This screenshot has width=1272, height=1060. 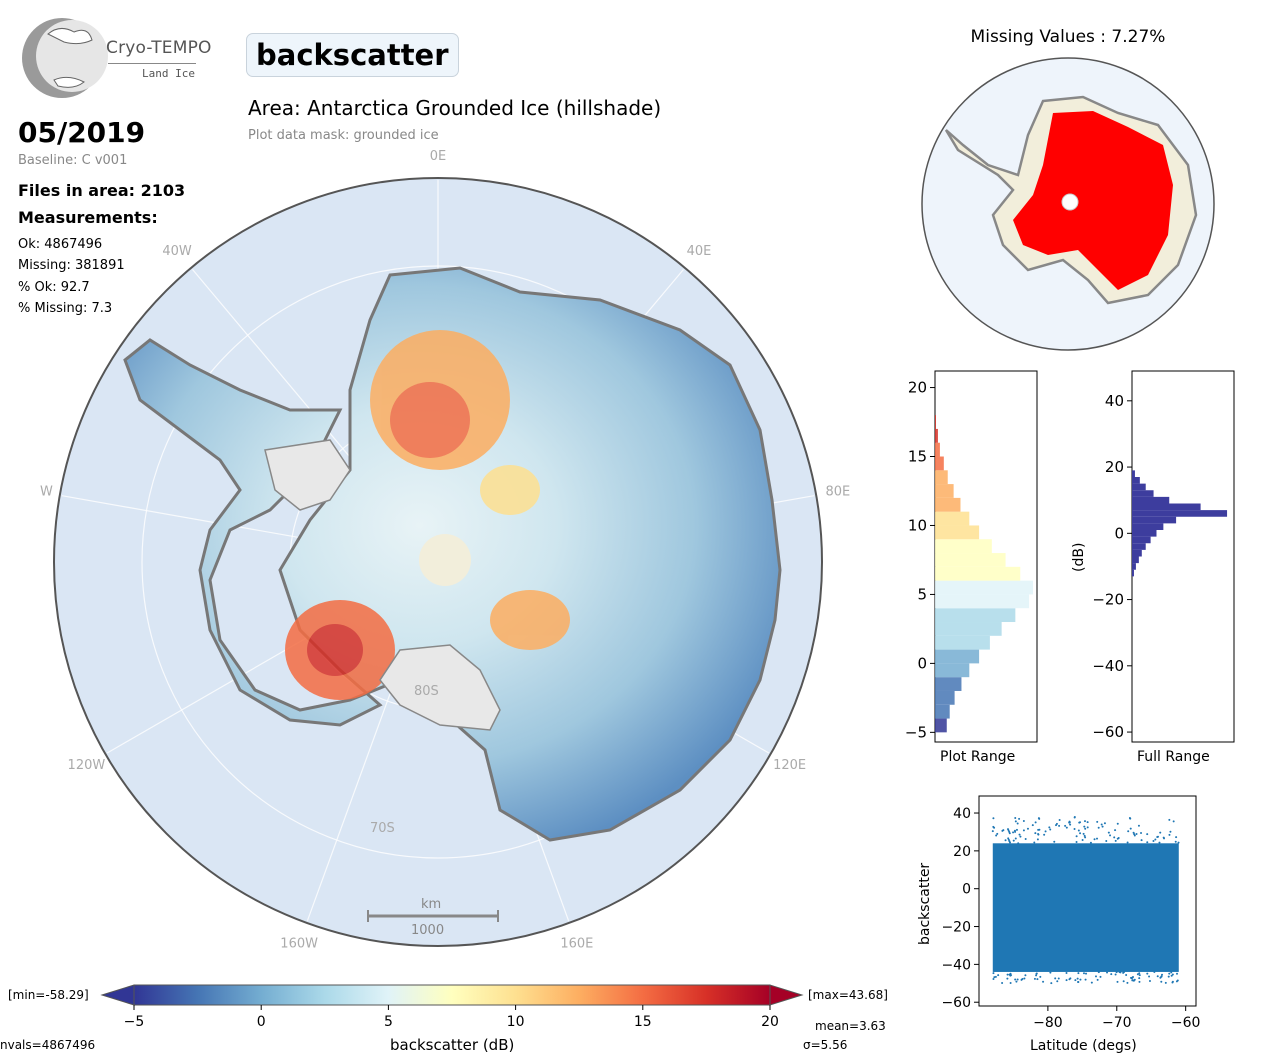 I want to click on longitude-label: 80E, so click(x=837, y=491).